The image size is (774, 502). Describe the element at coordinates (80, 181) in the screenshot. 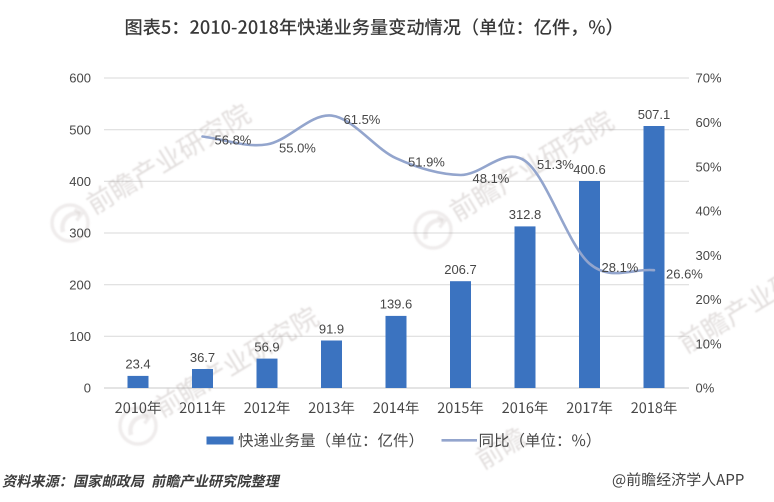

I see `svg-text: 400` at that location.